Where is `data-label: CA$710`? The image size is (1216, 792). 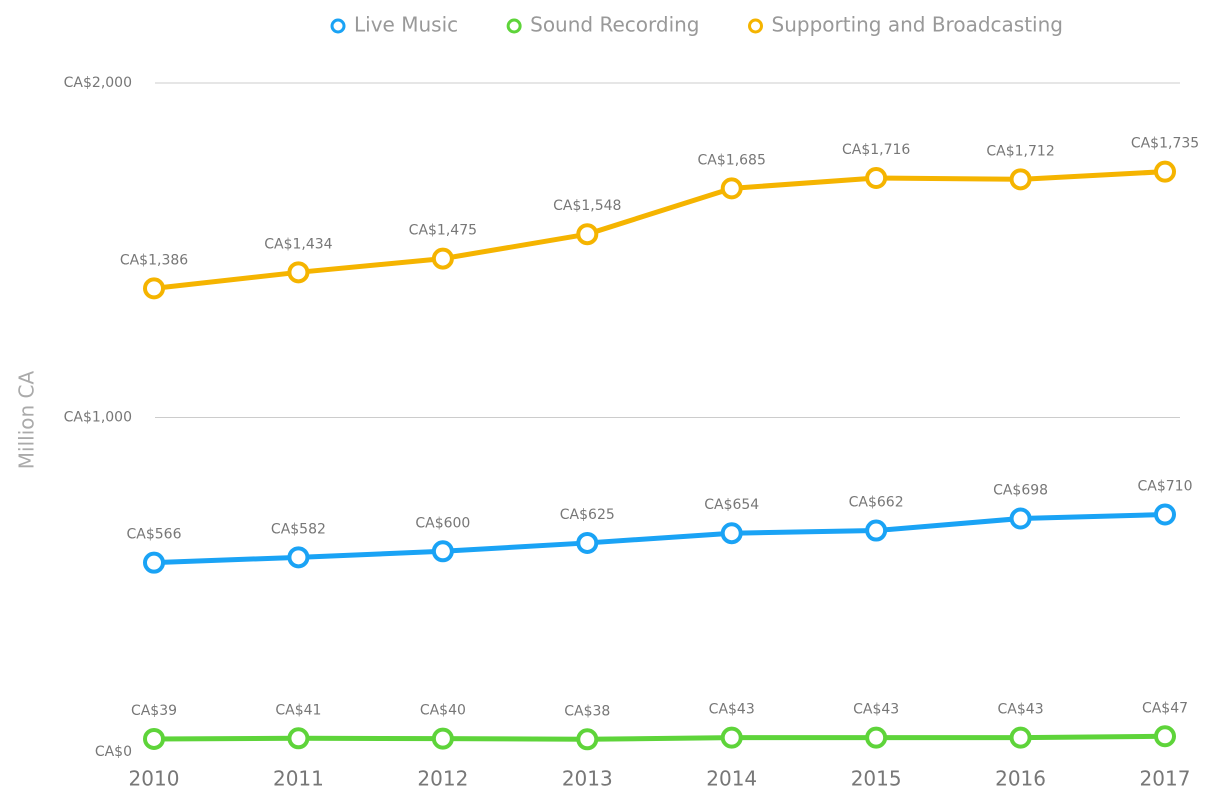
data-label: CA$710 is located at coordinates (1165, 487).